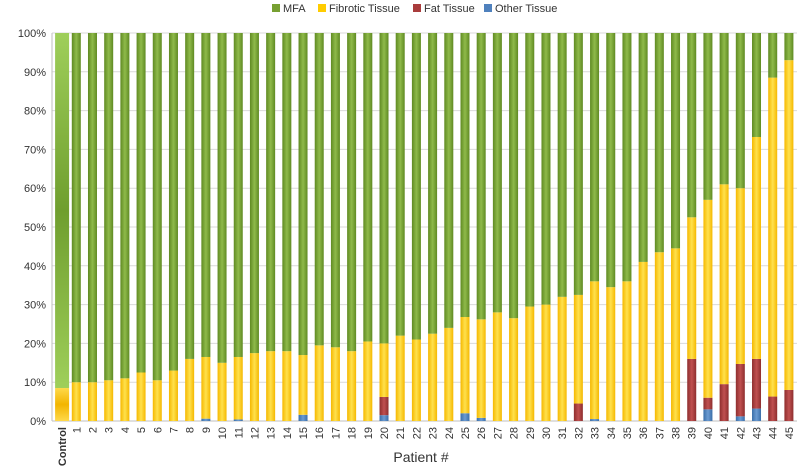 The image size is (797, 468). I want to click on x-tick-label: 11, so click(239, 432).